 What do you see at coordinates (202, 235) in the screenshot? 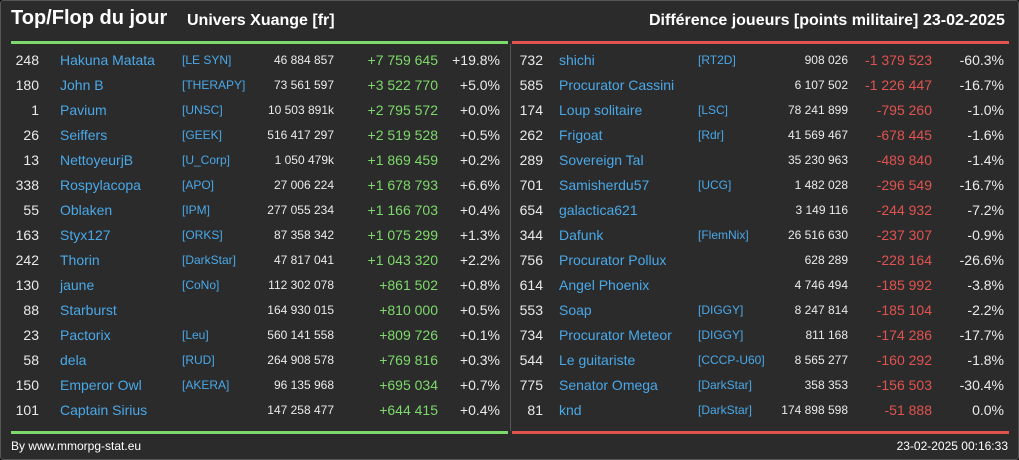
I see `alliance-tag-link: [ORKS]` at bounding box center [202, 235].